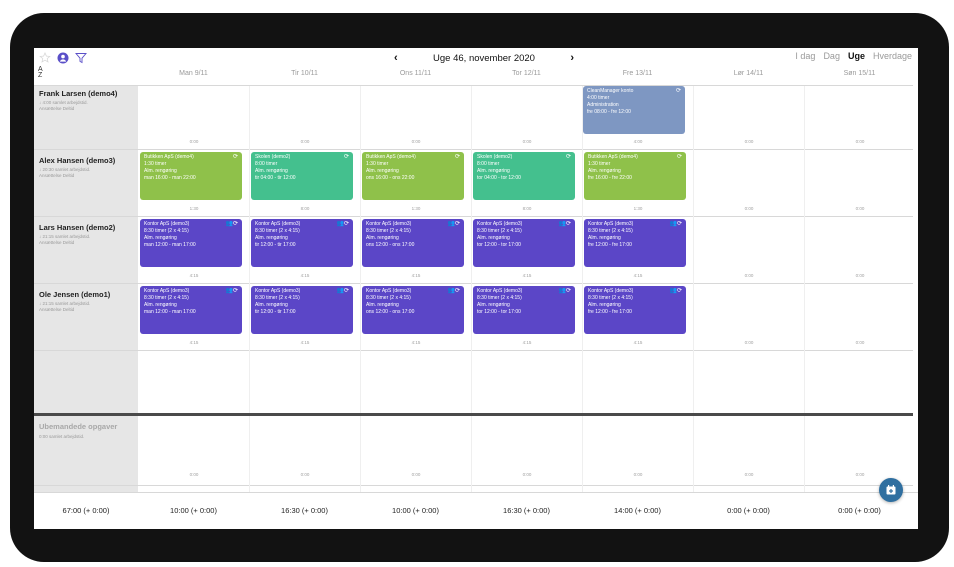 The width and height of the screenshot is (954, 567). What do you see at coordinates (572, 58) in the screenshot?
I see `next-week-button: ›` at bounding box center [572, 58].